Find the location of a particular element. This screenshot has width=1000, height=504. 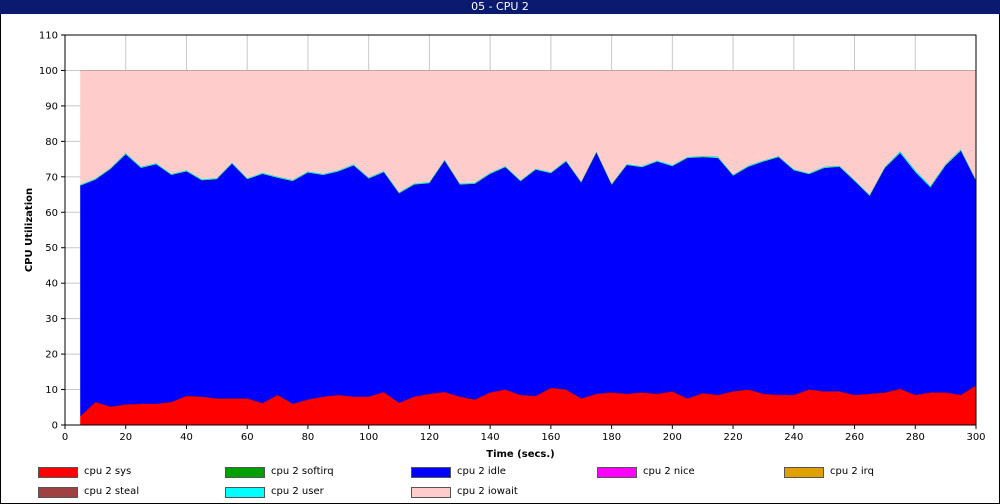

legend-label: cpu 2 user is located at coordinates (297, 491).